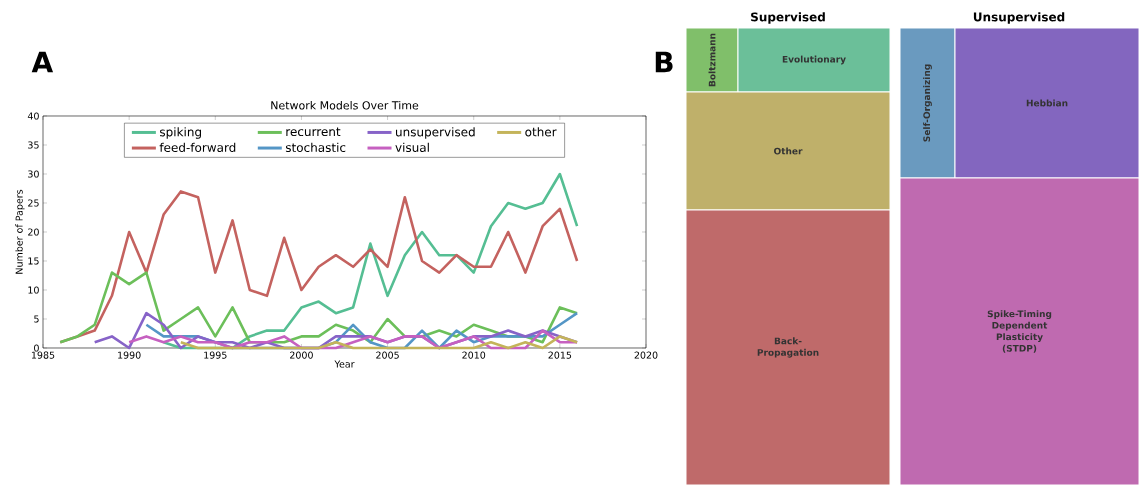 The image size is (1139, 485). What do you see at coordinates (1019, 331) in the screenshot?
I see `category-label: Spike-Timing Dependent Plasticity (STDP)` at bounding box center [1019, 331].